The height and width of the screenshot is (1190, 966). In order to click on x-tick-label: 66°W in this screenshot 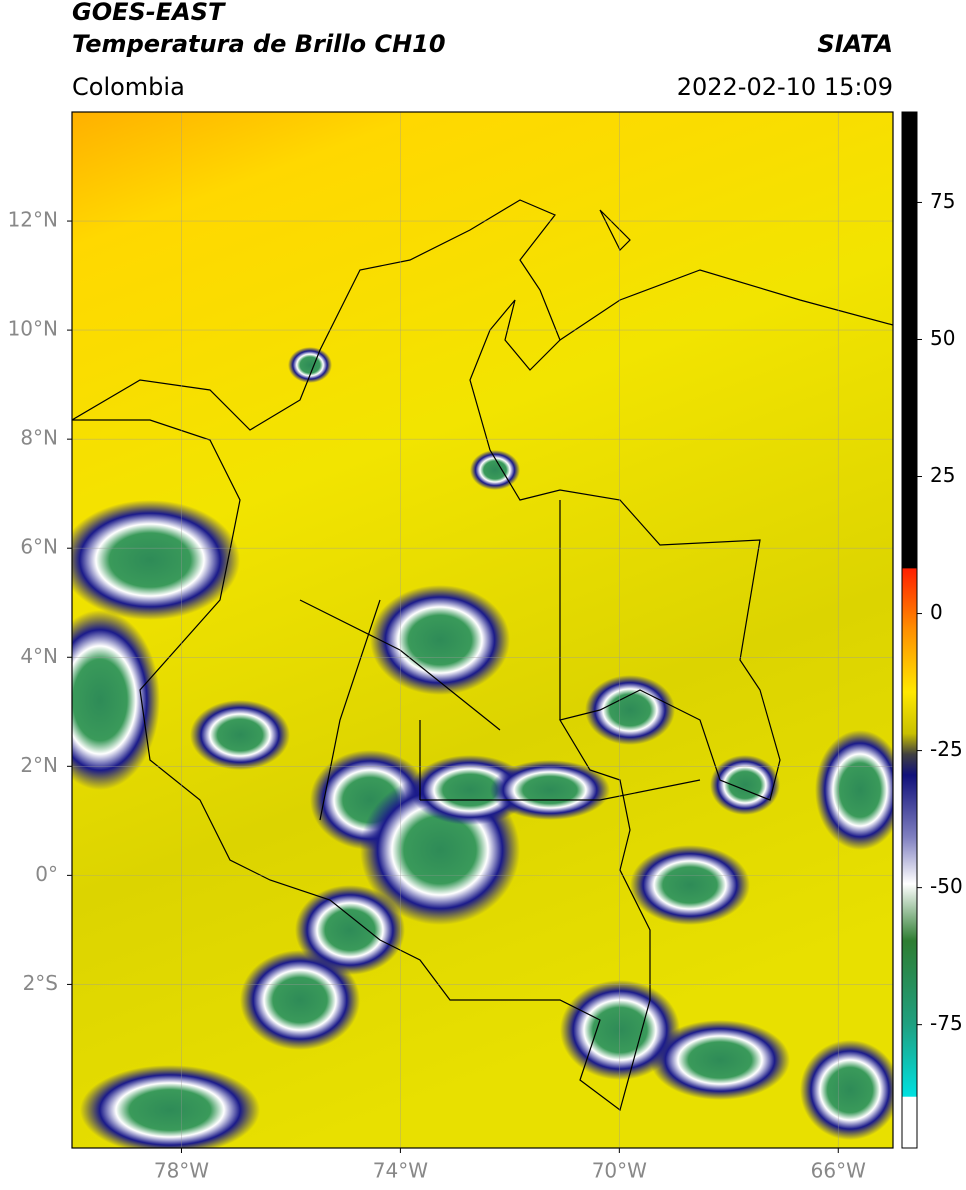, I will do `click(838, 1171)`.